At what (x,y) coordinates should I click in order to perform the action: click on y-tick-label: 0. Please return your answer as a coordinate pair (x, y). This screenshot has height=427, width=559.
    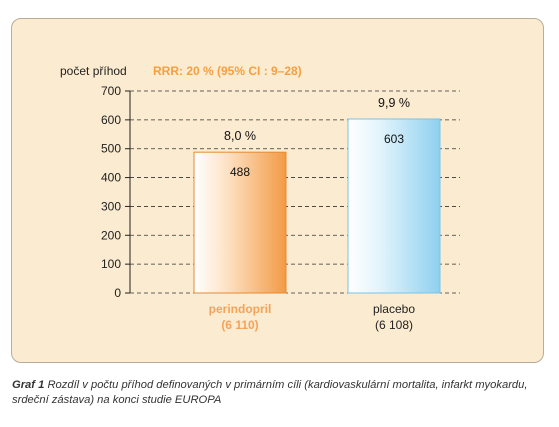
    Looking at the image, I should click on (117, 293).